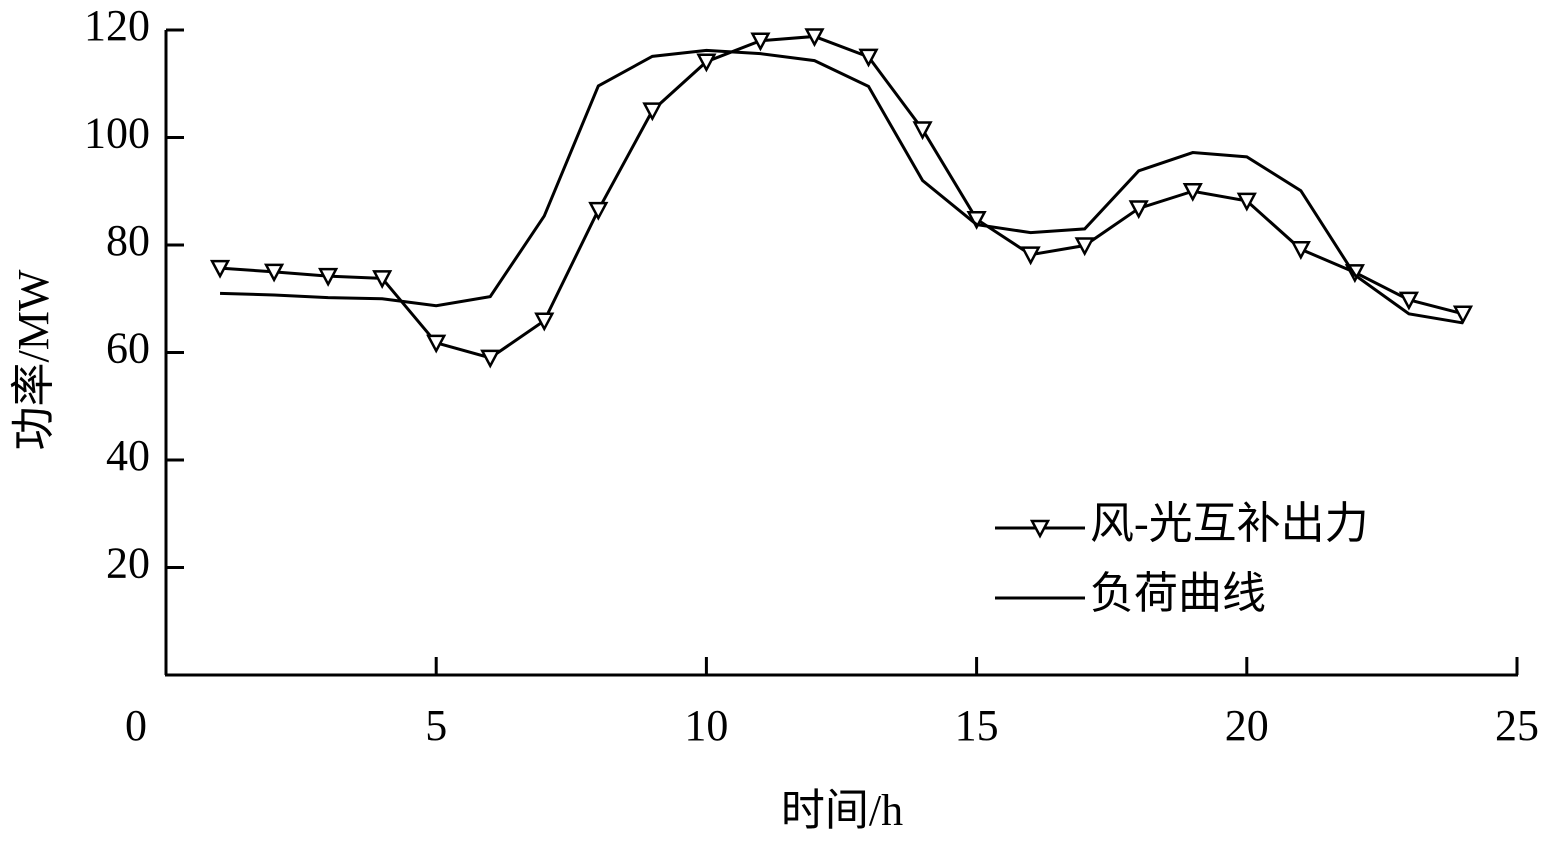  I want to click on y-tick-label: 120, so click(117, 25).